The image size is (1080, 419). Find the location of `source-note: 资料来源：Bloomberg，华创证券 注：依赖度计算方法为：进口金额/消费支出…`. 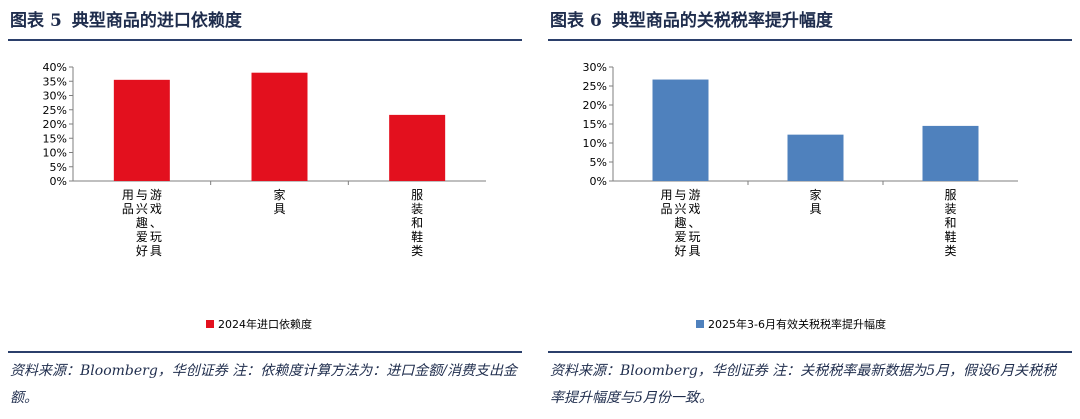

source-note: 资料来源：Bloomberg，华创证券 注：依赖度计算方法为：进口金额/消费支出… is located at coordinates (263, 384).